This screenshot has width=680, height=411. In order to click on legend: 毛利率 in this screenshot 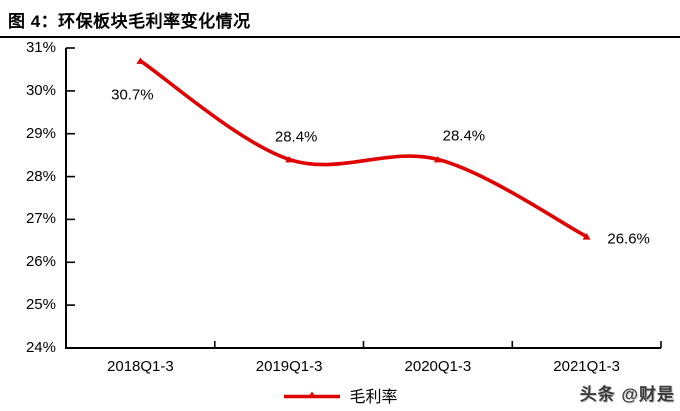, I will do `click(340, 395)`.